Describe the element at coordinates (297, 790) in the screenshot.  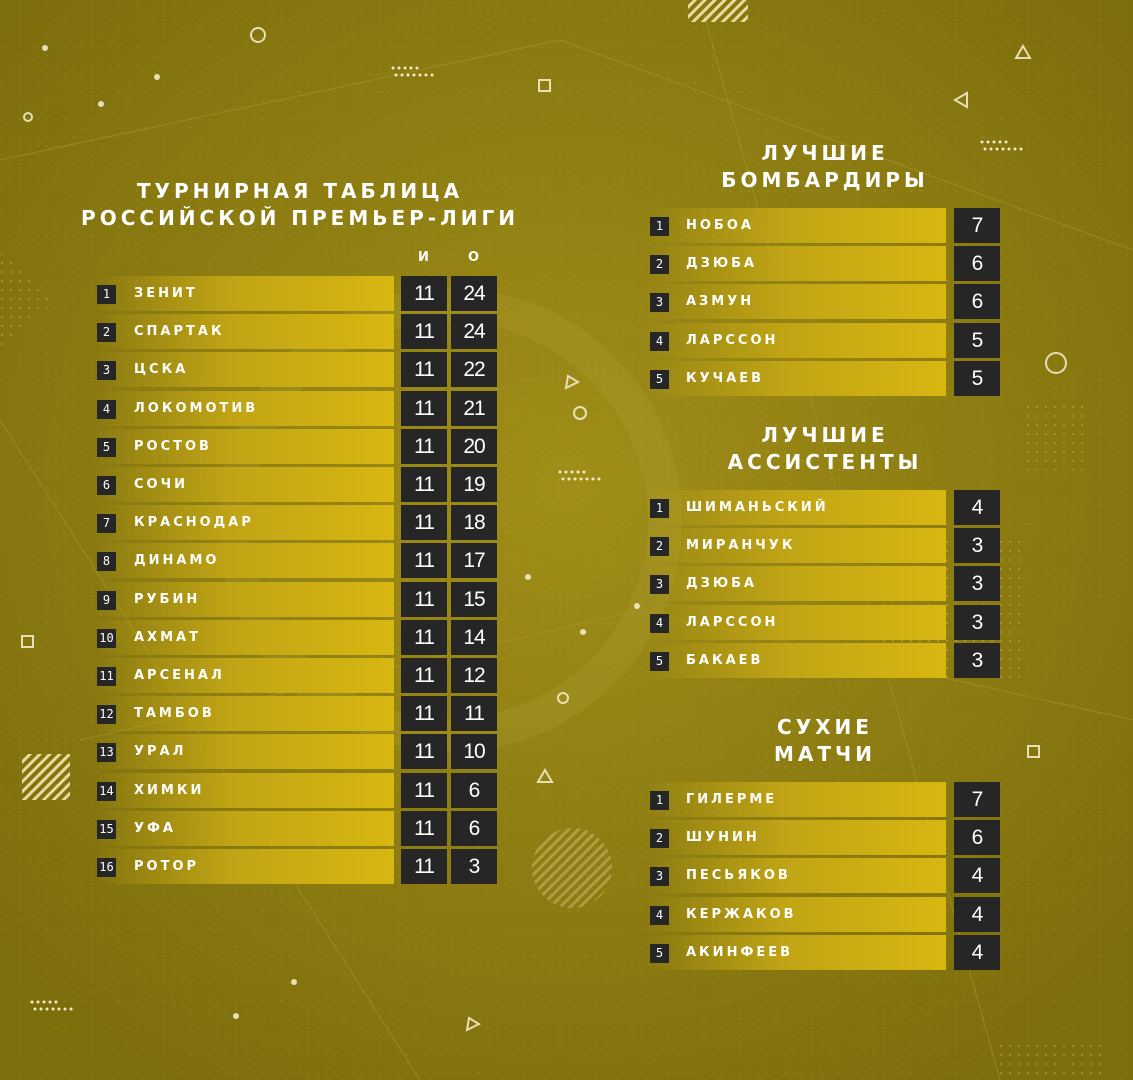
I see `standings-row: 14 ХИМКИ 11 6` at that location.